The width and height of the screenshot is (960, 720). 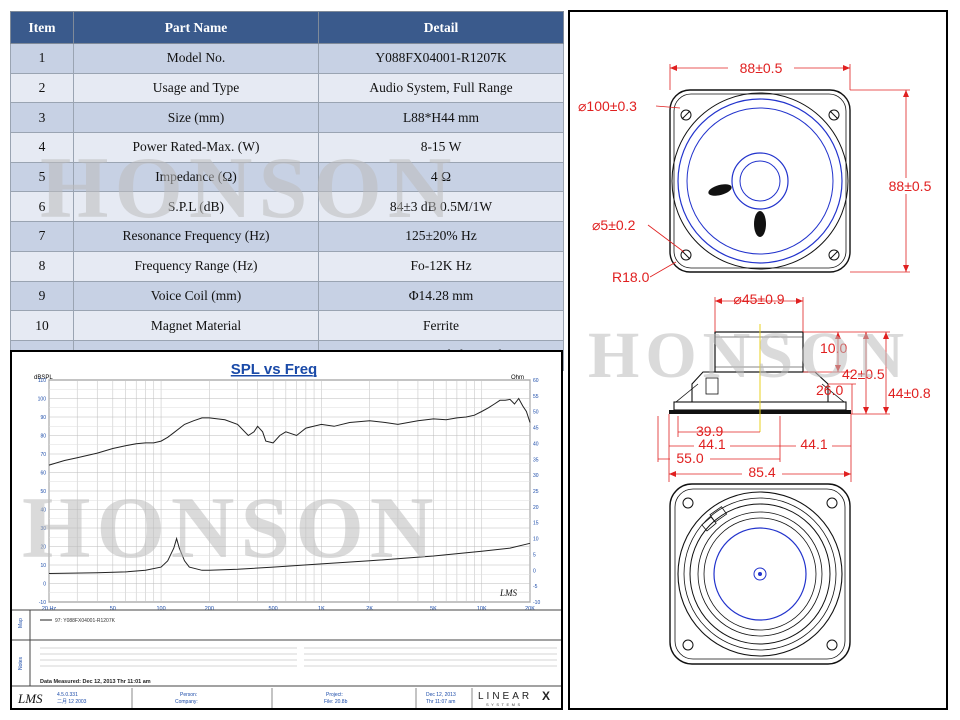 I want to click on y-tick-label-right: 35, so click(x=536, y=460).